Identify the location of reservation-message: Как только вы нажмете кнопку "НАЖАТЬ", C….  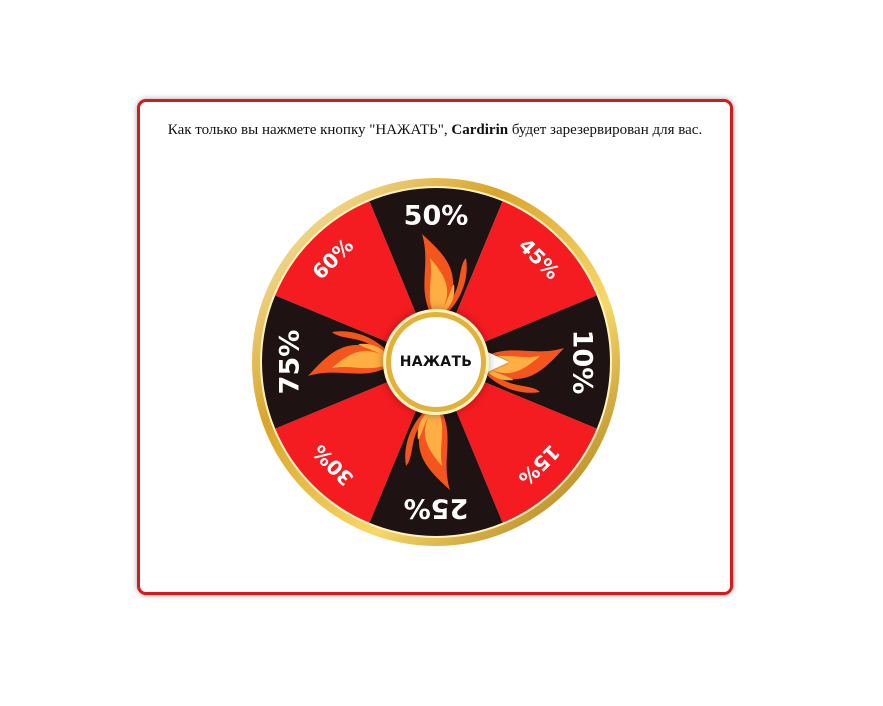
(435, 130).